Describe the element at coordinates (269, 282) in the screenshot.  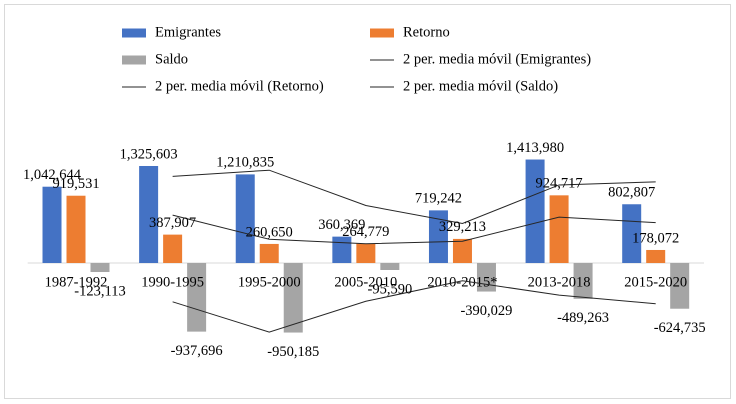
I see `x-tick-label: 1995-2000` at that location.